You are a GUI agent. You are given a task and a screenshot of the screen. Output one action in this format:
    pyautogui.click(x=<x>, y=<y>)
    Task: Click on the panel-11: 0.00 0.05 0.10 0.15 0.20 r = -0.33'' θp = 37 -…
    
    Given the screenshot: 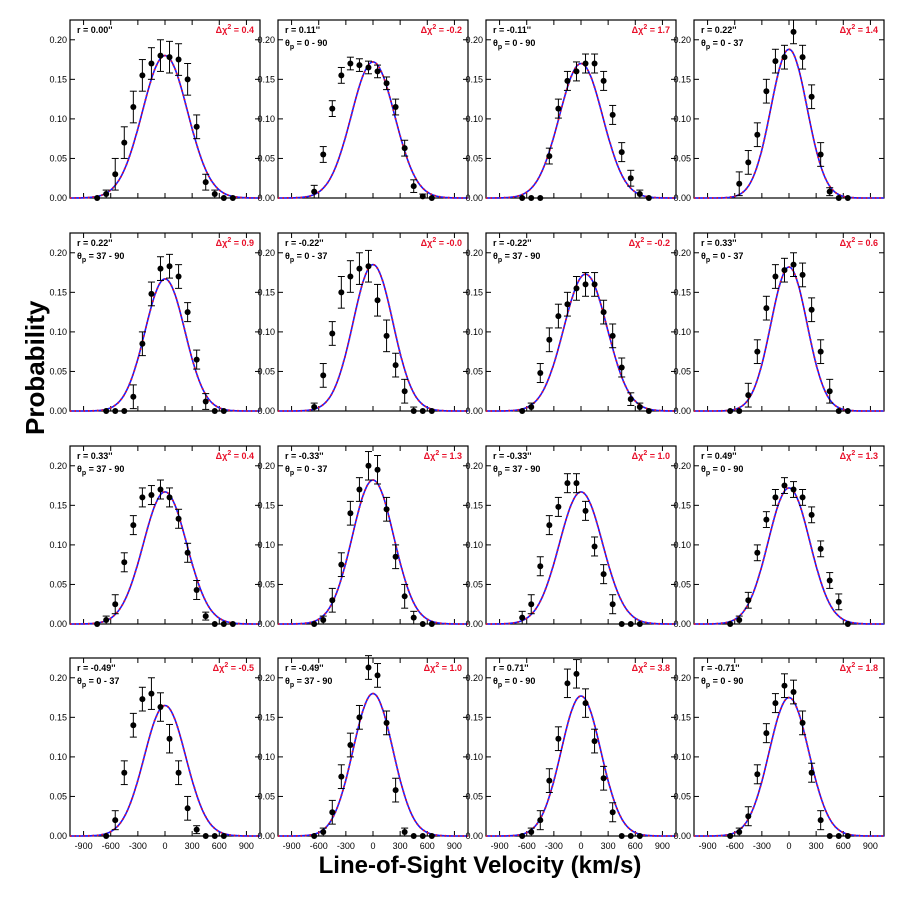 What is the action you would take?
    pyautogui.click(x=571, y=537)
    